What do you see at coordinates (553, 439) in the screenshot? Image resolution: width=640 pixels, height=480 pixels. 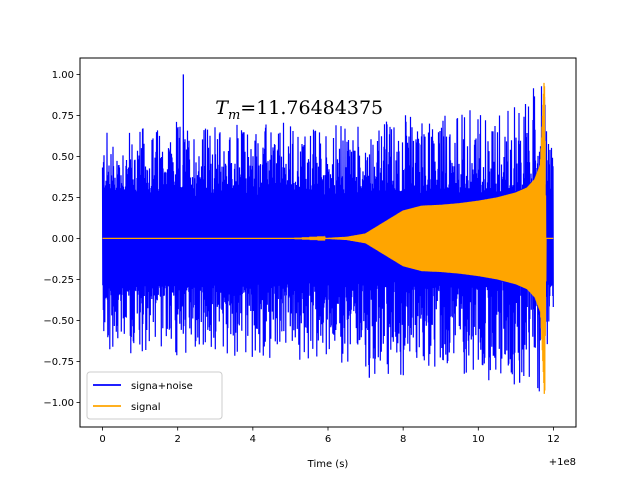 I see `x-tick-label: 12` at bounding box center [553, 439].